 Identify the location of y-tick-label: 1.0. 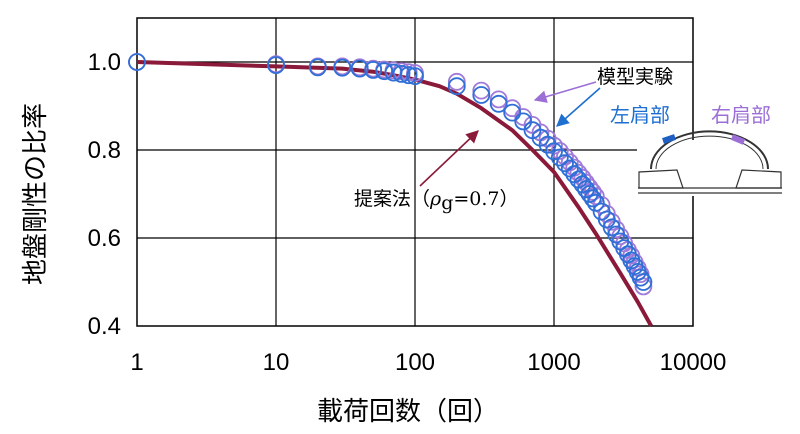
(104, 62).